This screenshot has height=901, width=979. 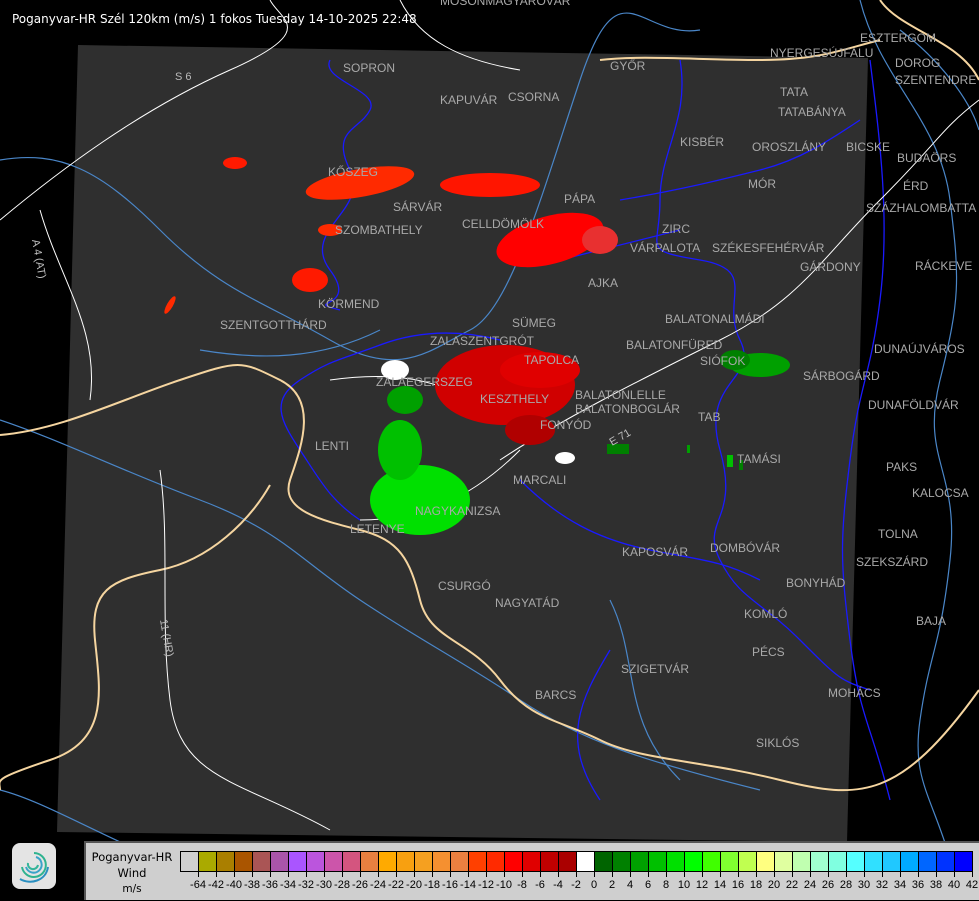 I want to click on city-label: SZIGETVÁR, so click(x=655, y=668).